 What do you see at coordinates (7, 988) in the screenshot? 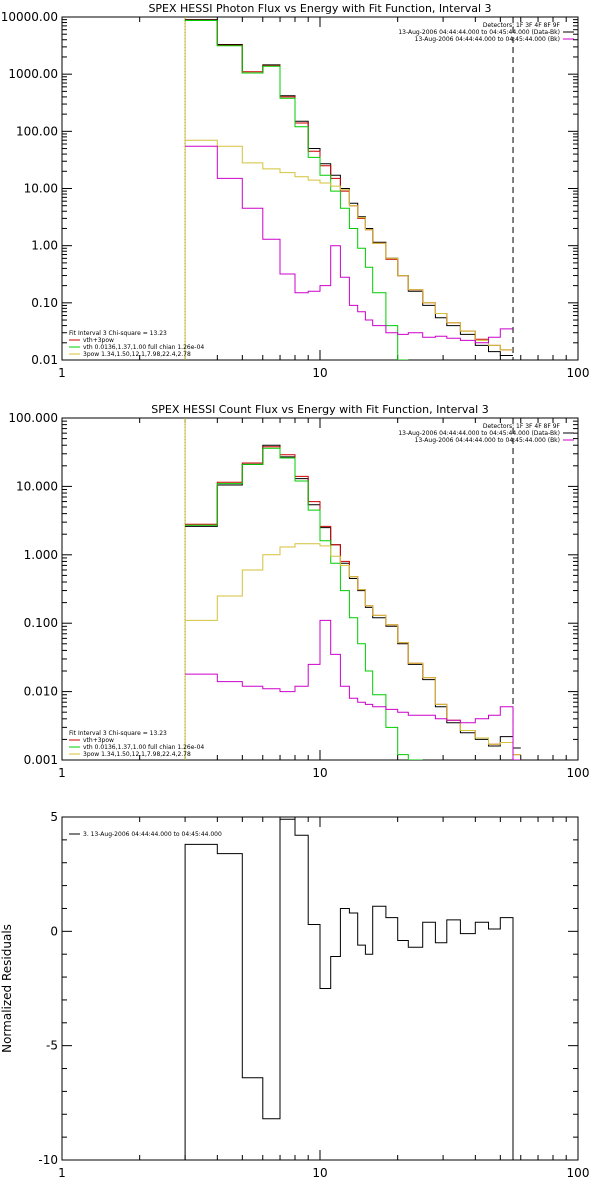
I see `y-axis-label: Normalized Residuals` at bounding box center [7, 988].